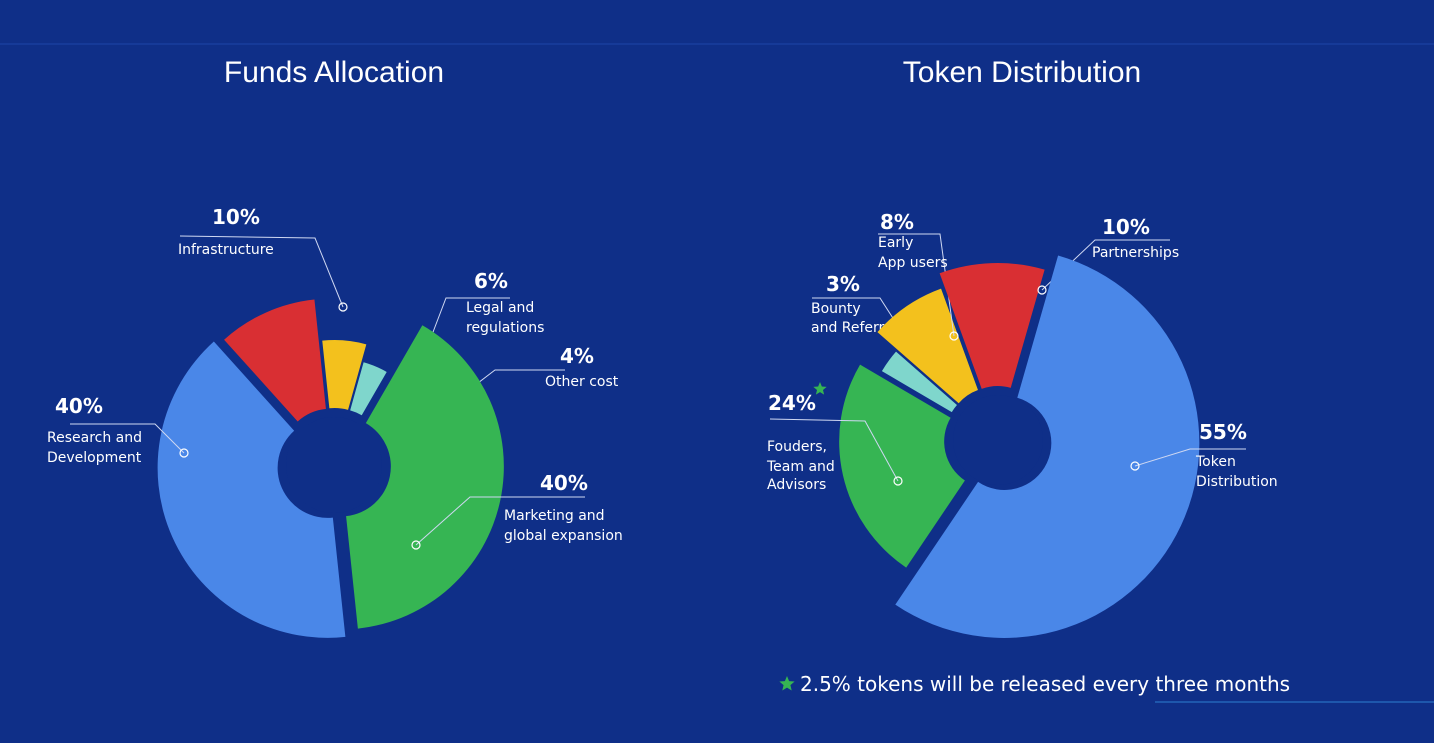 This screenshot has height=743, width=1434. Describe the element at coordinates (854, 328) in the screenshot. I see `slice-category-label: and Referral` at that location.